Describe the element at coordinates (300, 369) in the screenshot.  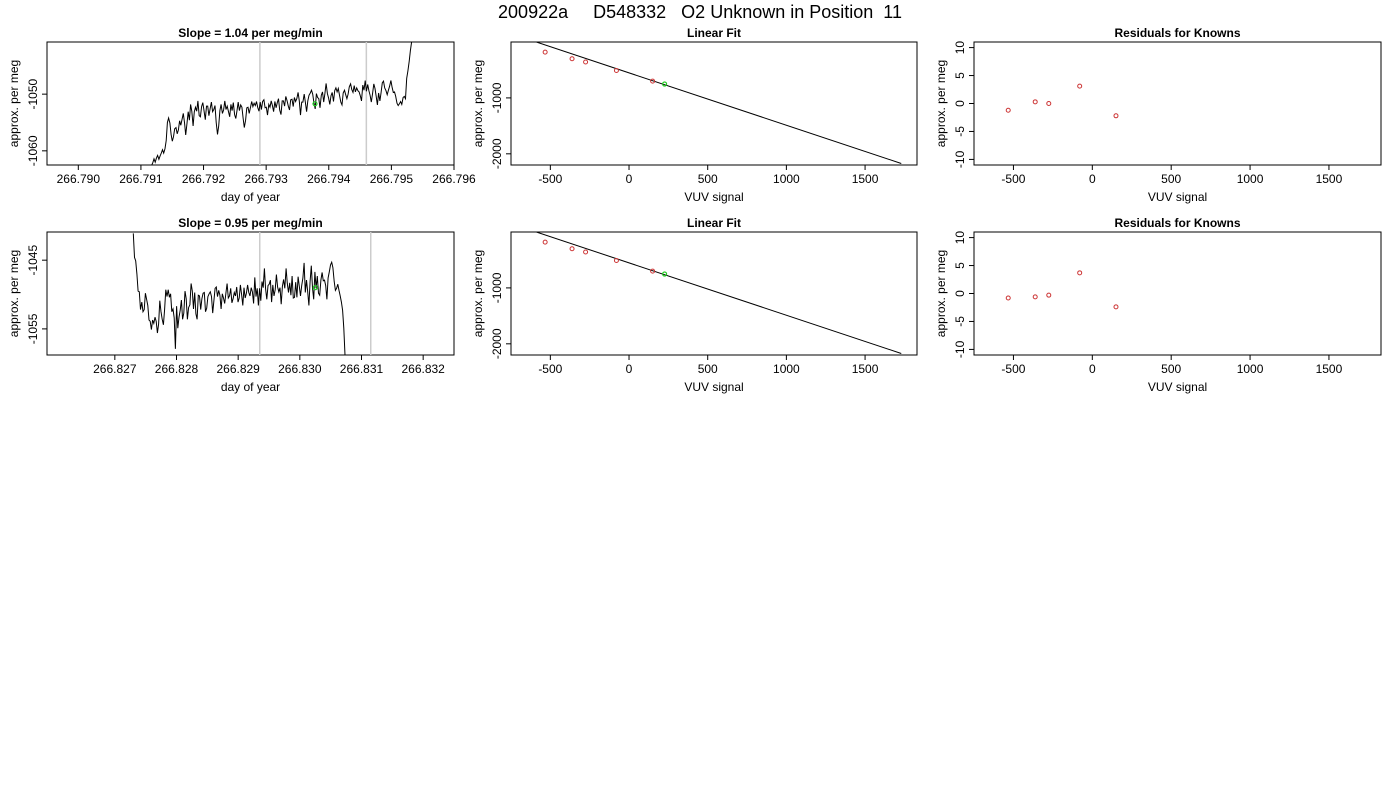
I see `x-tick-label: 266.830` at that location.